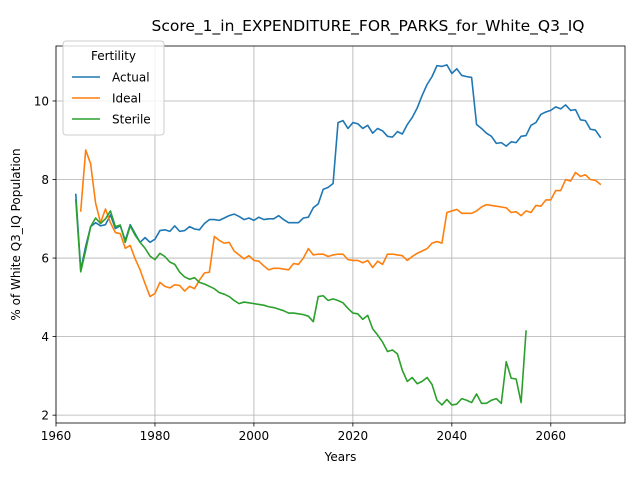 Image resolution: width=640 pixels, height=480 pixels. I want to click on legend-label-ideal: Ideal, so click(126, 99).